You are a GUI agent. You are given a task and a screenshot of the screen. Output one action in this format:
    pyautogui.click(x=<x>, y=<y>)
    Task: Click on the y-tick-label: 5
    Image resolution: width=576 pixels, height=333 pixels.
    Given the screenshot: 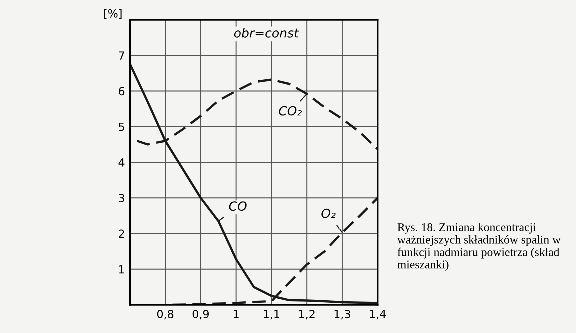 What is the action you would take?
    pyautogui.click(x=121, y=127)
    